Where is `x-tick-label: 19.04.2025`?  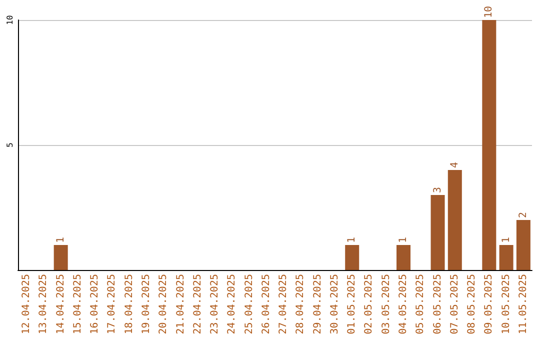
x-tick-label: 19.04.2025 is located at coordinates (146, 304).